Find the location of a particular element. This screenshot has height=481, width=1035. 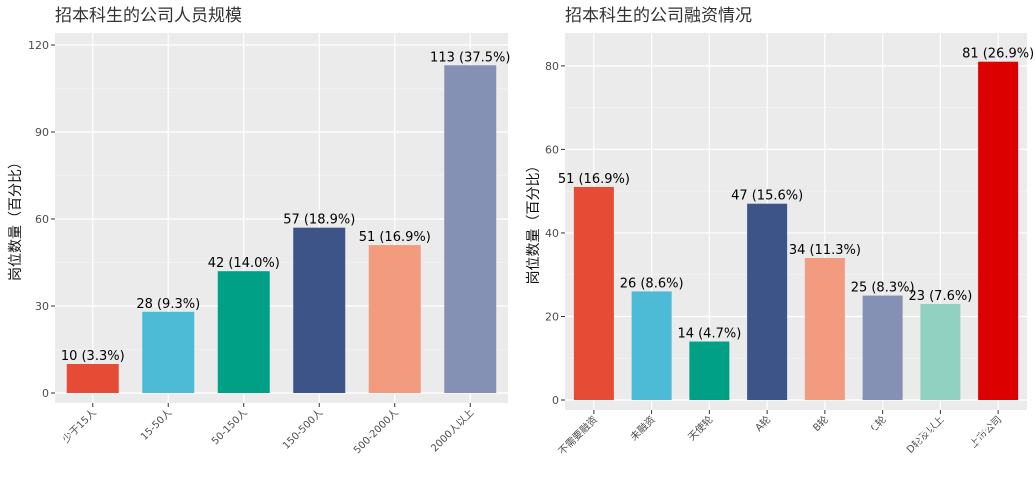

data-label: 34 (11.3%) is located at coordinates (825, 250).